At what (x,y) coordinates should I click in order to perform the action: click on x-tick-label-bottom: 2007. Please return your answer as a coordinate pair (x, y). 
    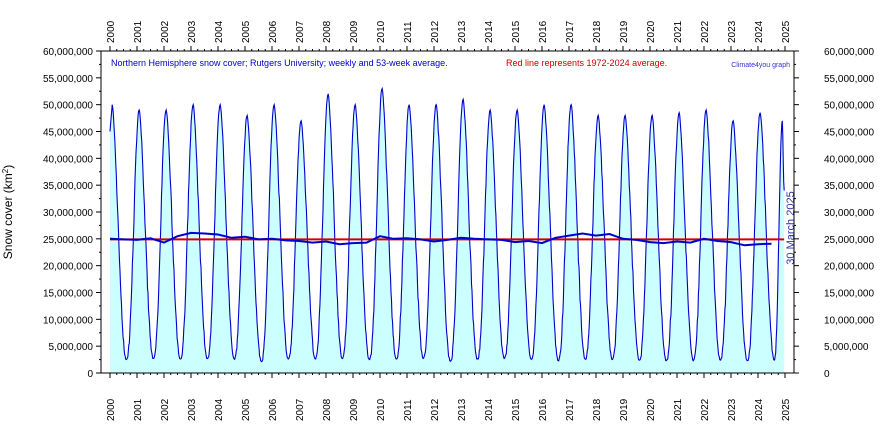
    Looking at the image, I should click on (300, 409).